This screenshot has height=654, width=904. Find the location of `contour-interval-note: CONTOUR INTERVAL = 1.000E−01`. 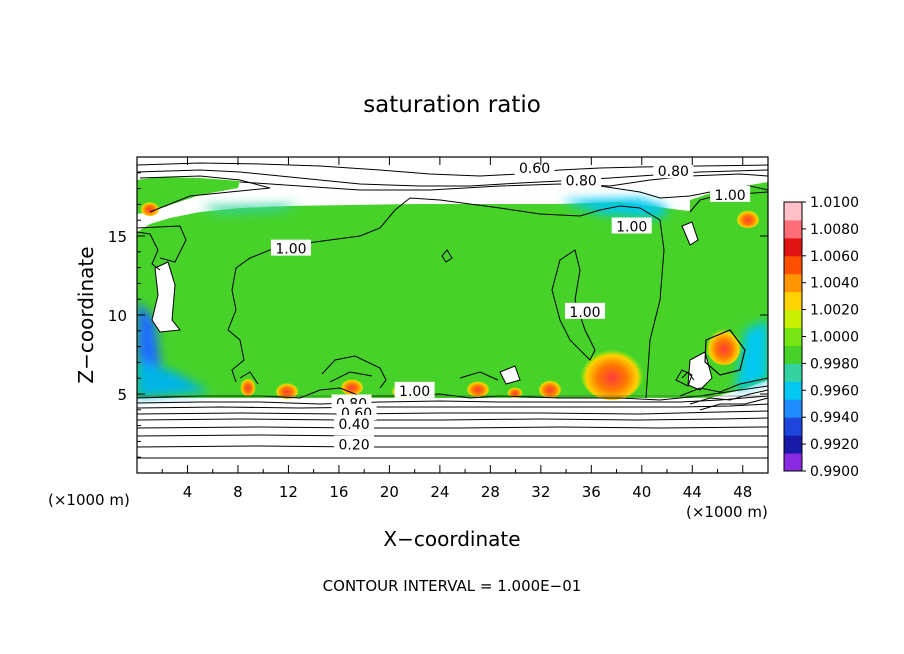

contour-interval-note: CONTOUR INTERVAL = 1.000E−01 is located at coordinates (452, 586).